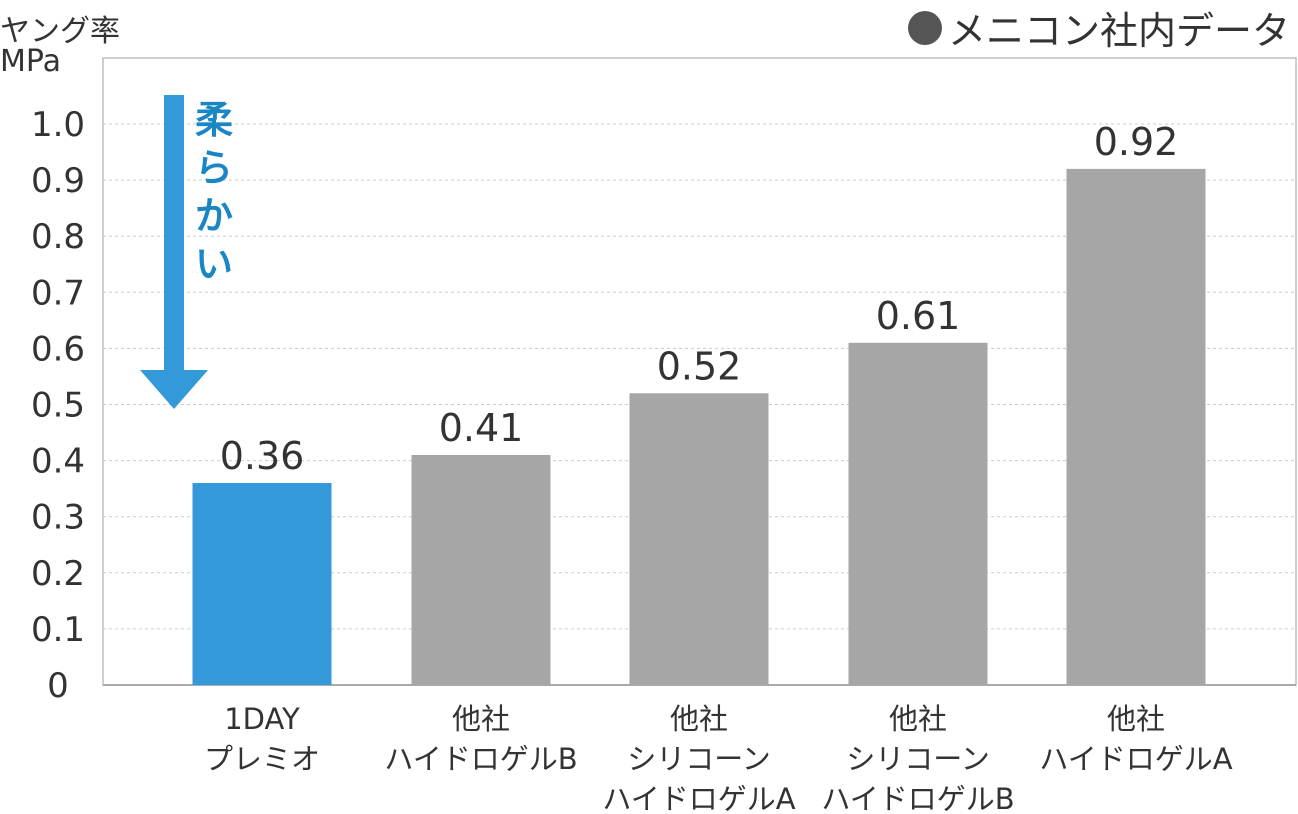 Image resolution: width=1298 pixels, height=814 pixels. Describe the element at coordinates (58, 293) in the screenshot. I see `y-tick-label: 0.7` at that location.